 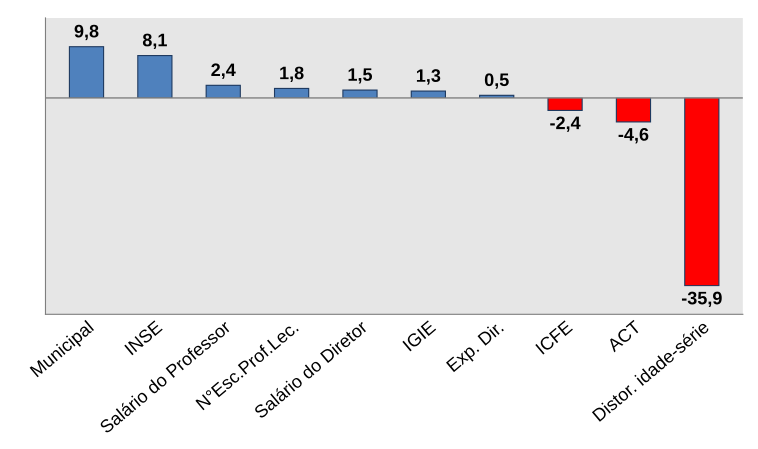 I want to click on data-label: 8,1, so click(x=154, y=42).